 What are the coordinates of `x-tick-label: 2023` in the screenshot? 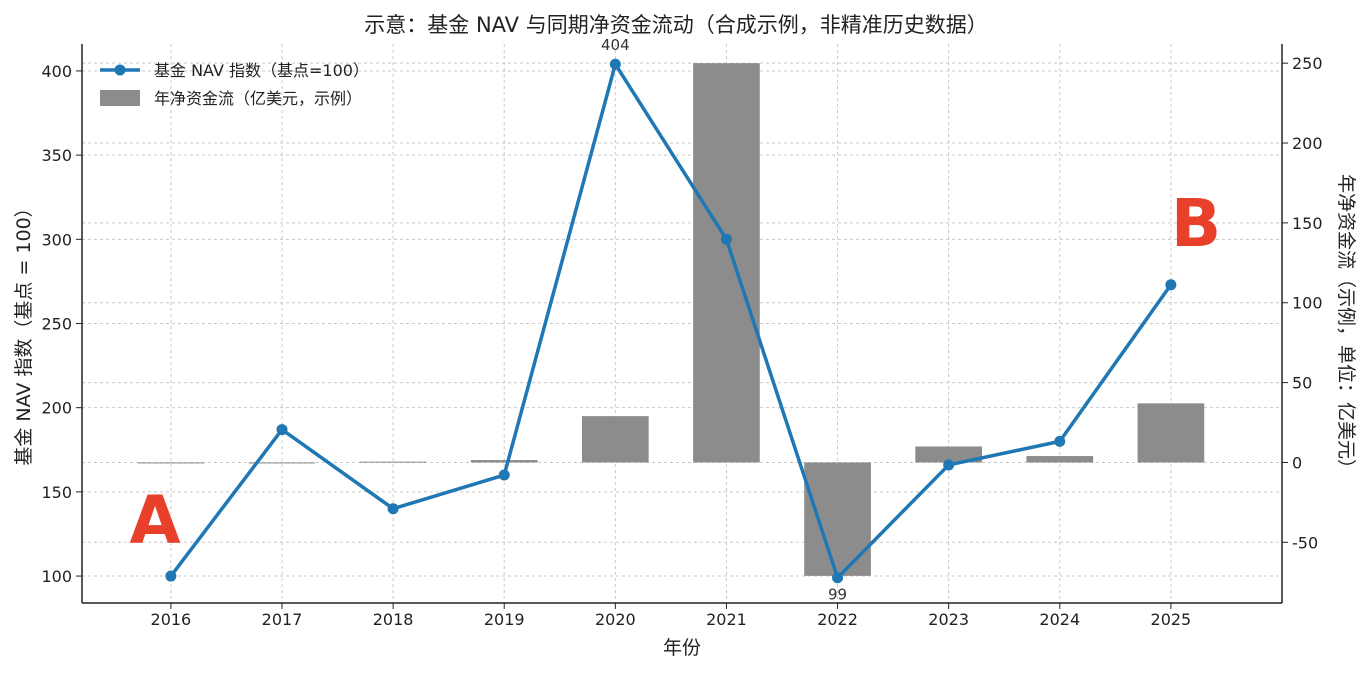 It's located at (948, 619).